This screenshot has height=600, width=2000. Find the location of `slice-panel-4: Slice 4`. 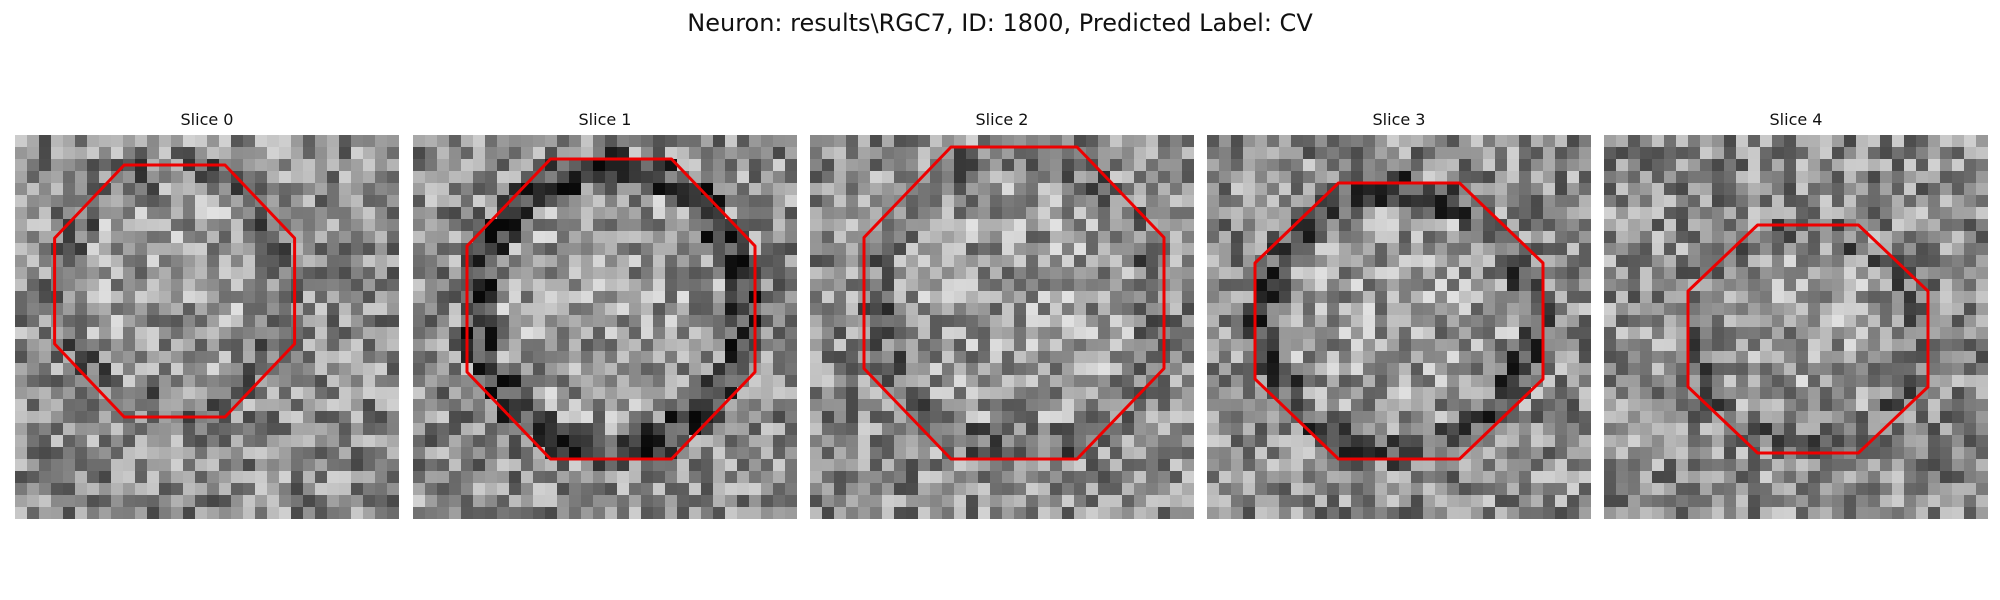

slice-panel-4: Slice 4 is located at coordinates (1796, 314).